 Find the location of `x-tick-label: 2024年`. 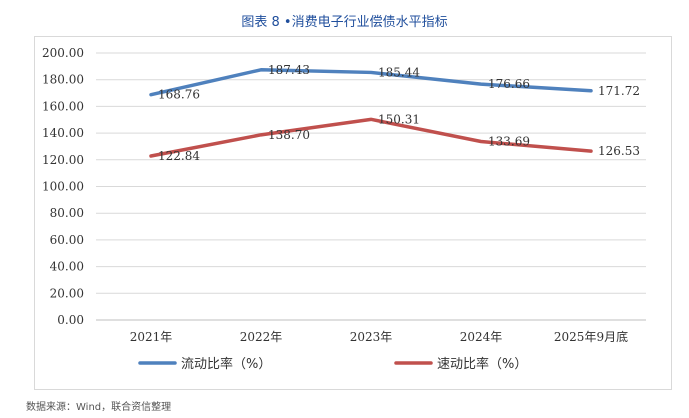

x-tick-label: 2024年 is located at coordinates (481, 337).